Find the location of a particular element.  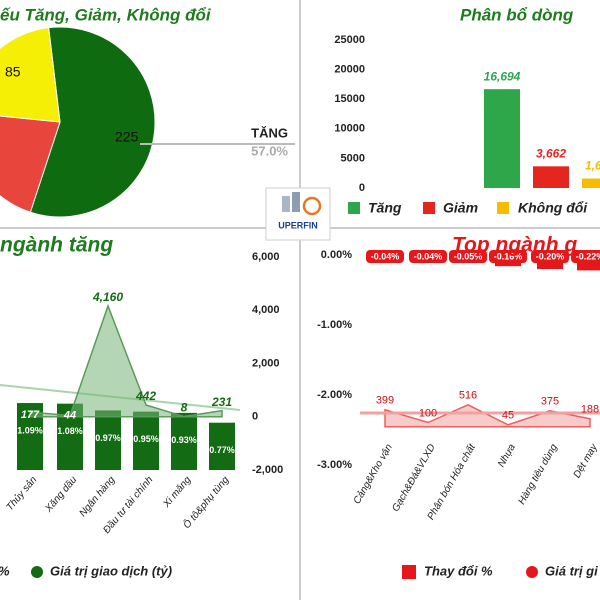

y-tick-label: -2.00% is located at coordinates (334, 395).